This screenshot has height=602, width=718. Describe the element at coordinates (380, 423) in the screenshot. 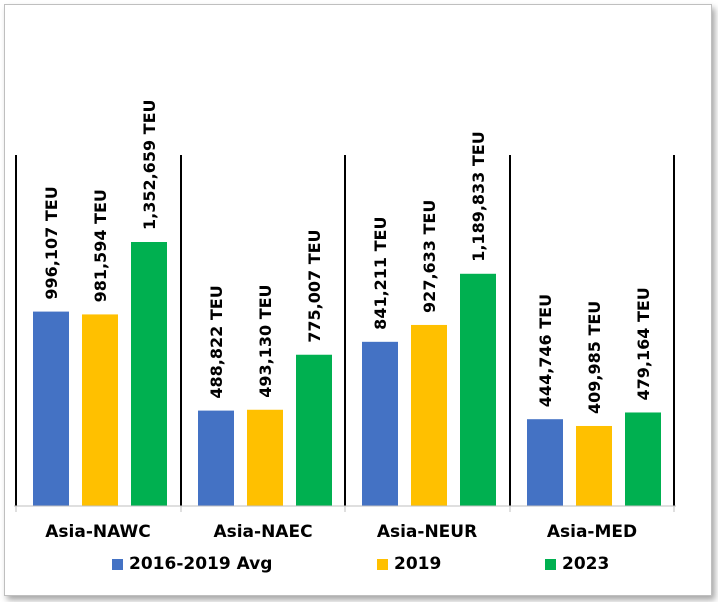

I see `bar-1-asia-neur` at that location.